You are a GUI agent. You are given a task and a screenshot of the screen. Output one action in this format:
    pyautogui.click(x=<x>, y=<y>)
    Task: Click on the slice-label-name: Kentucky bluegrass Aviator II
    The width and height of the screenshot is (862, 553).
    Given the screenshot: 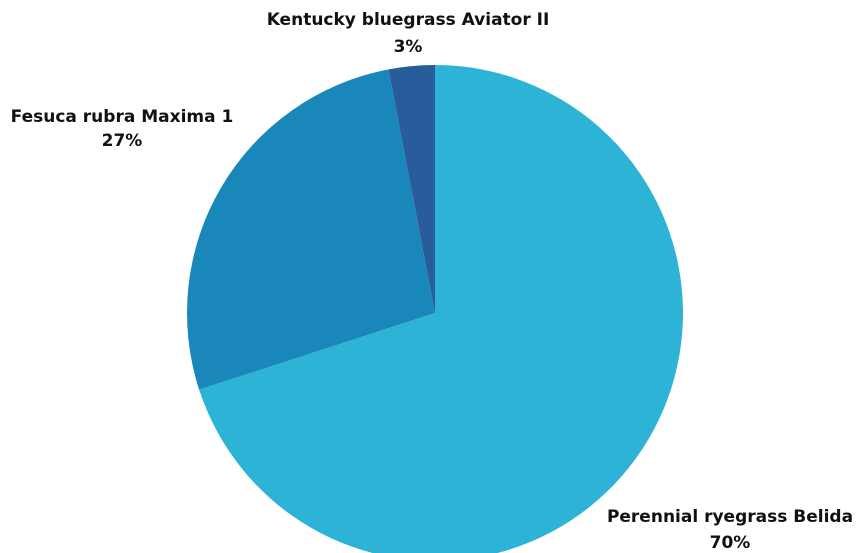 What is the action you would take?
    pyautogui.click(x=408, y=20)
    